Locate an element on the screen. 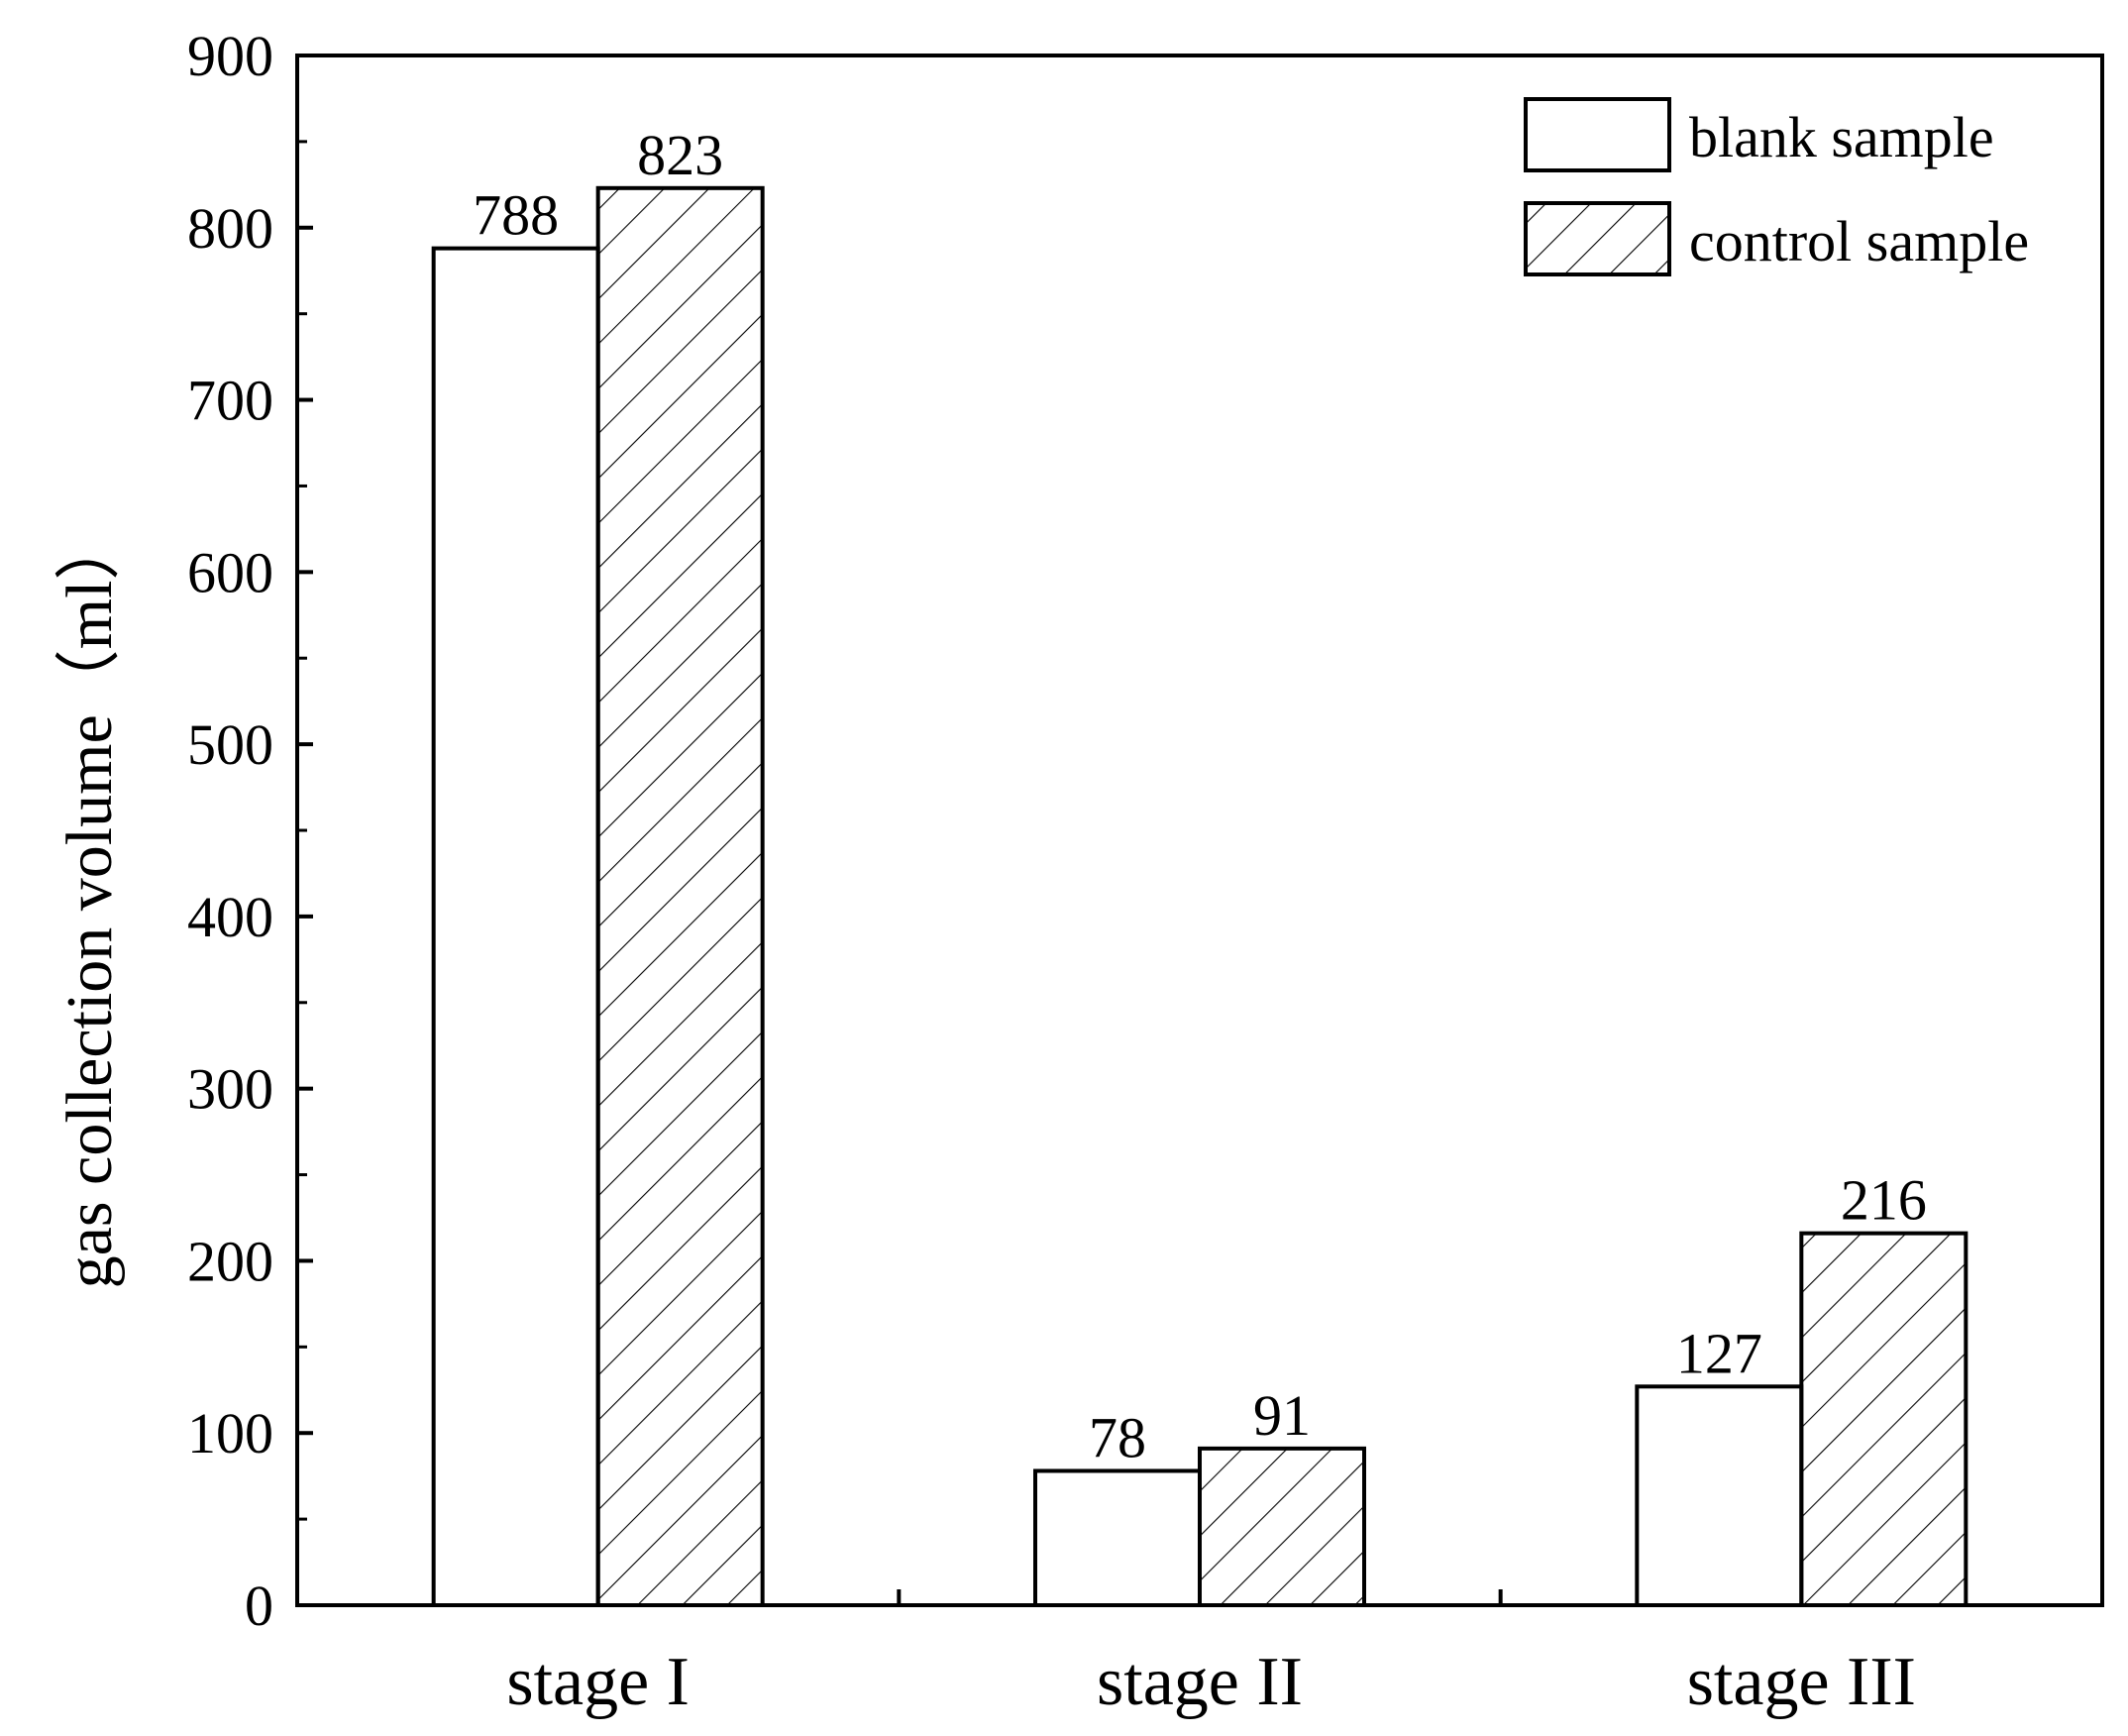  legend: blank sample control sample is located at coordinates (1776, 186).